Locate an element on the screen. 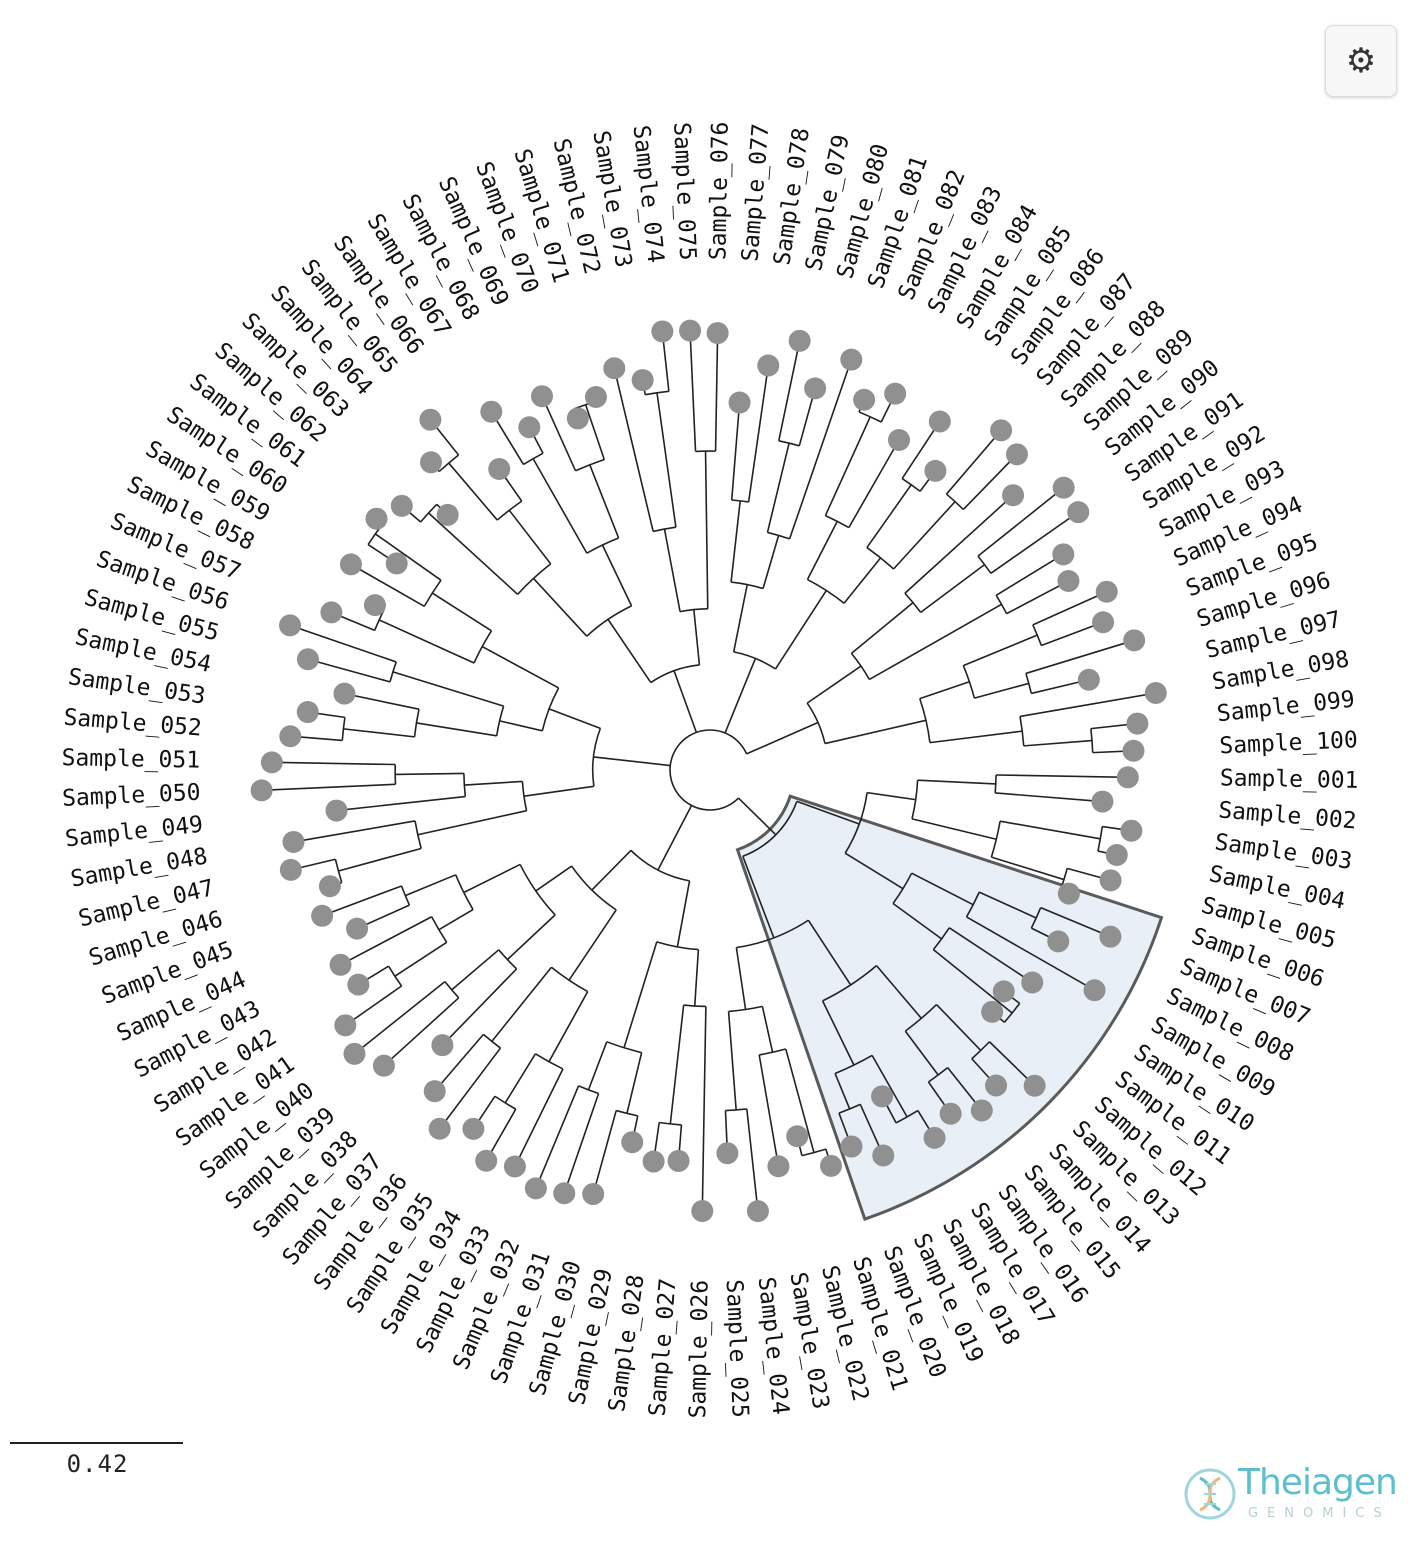 The image size is (1420, 1544). leaf-label: Sample_050 is located at coordinates (132, 796).